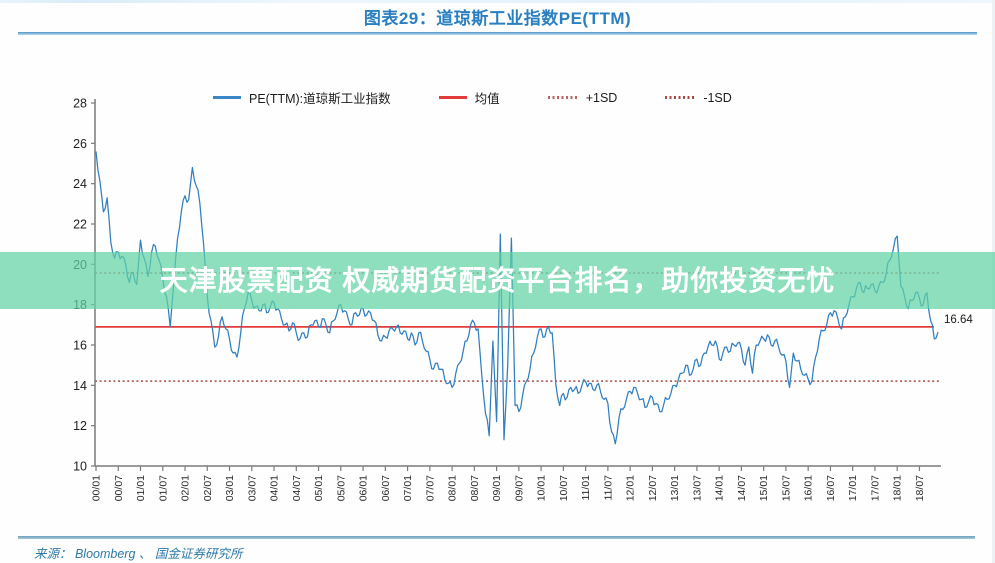 The height and width of the screenshot is (563, 995). I want to click on legend-item-2: +1SD, so click(582, 97).